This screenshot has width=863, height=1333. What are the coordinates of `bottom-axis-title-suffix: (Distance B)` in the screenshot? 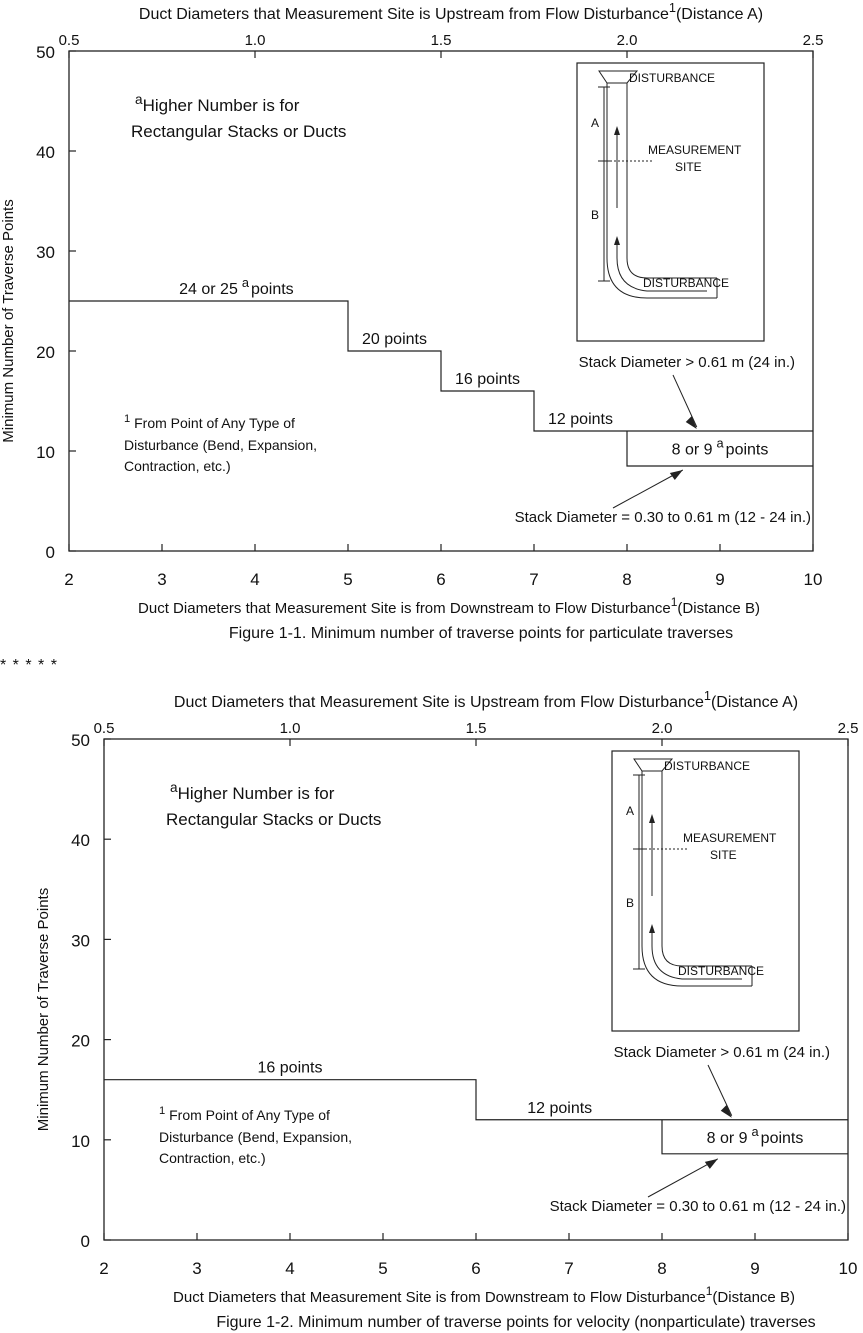 It's located at (753, 1297).